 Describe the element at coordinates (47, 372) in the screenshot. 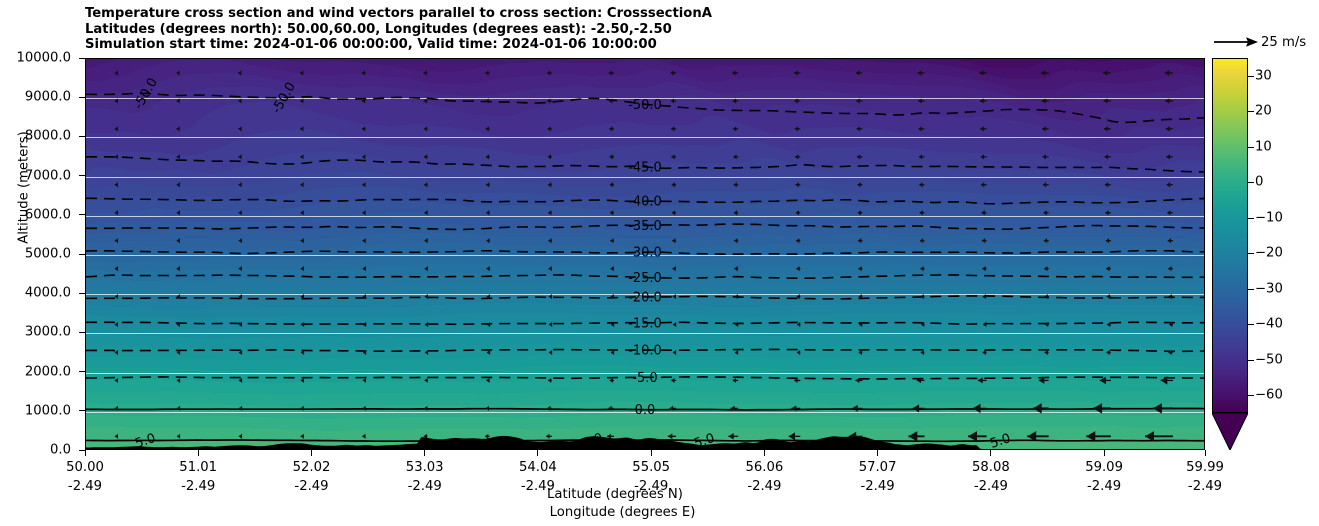

I see `y-axis-tick-label: 2000.0` at that location.